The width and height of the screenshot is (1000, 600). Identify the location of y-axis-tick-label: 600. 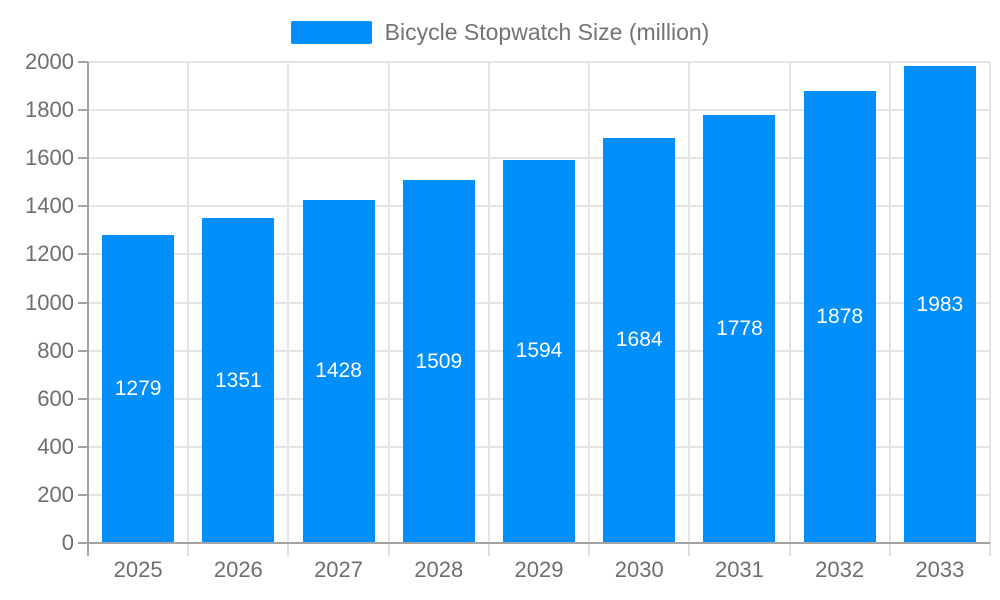
(55, 398).